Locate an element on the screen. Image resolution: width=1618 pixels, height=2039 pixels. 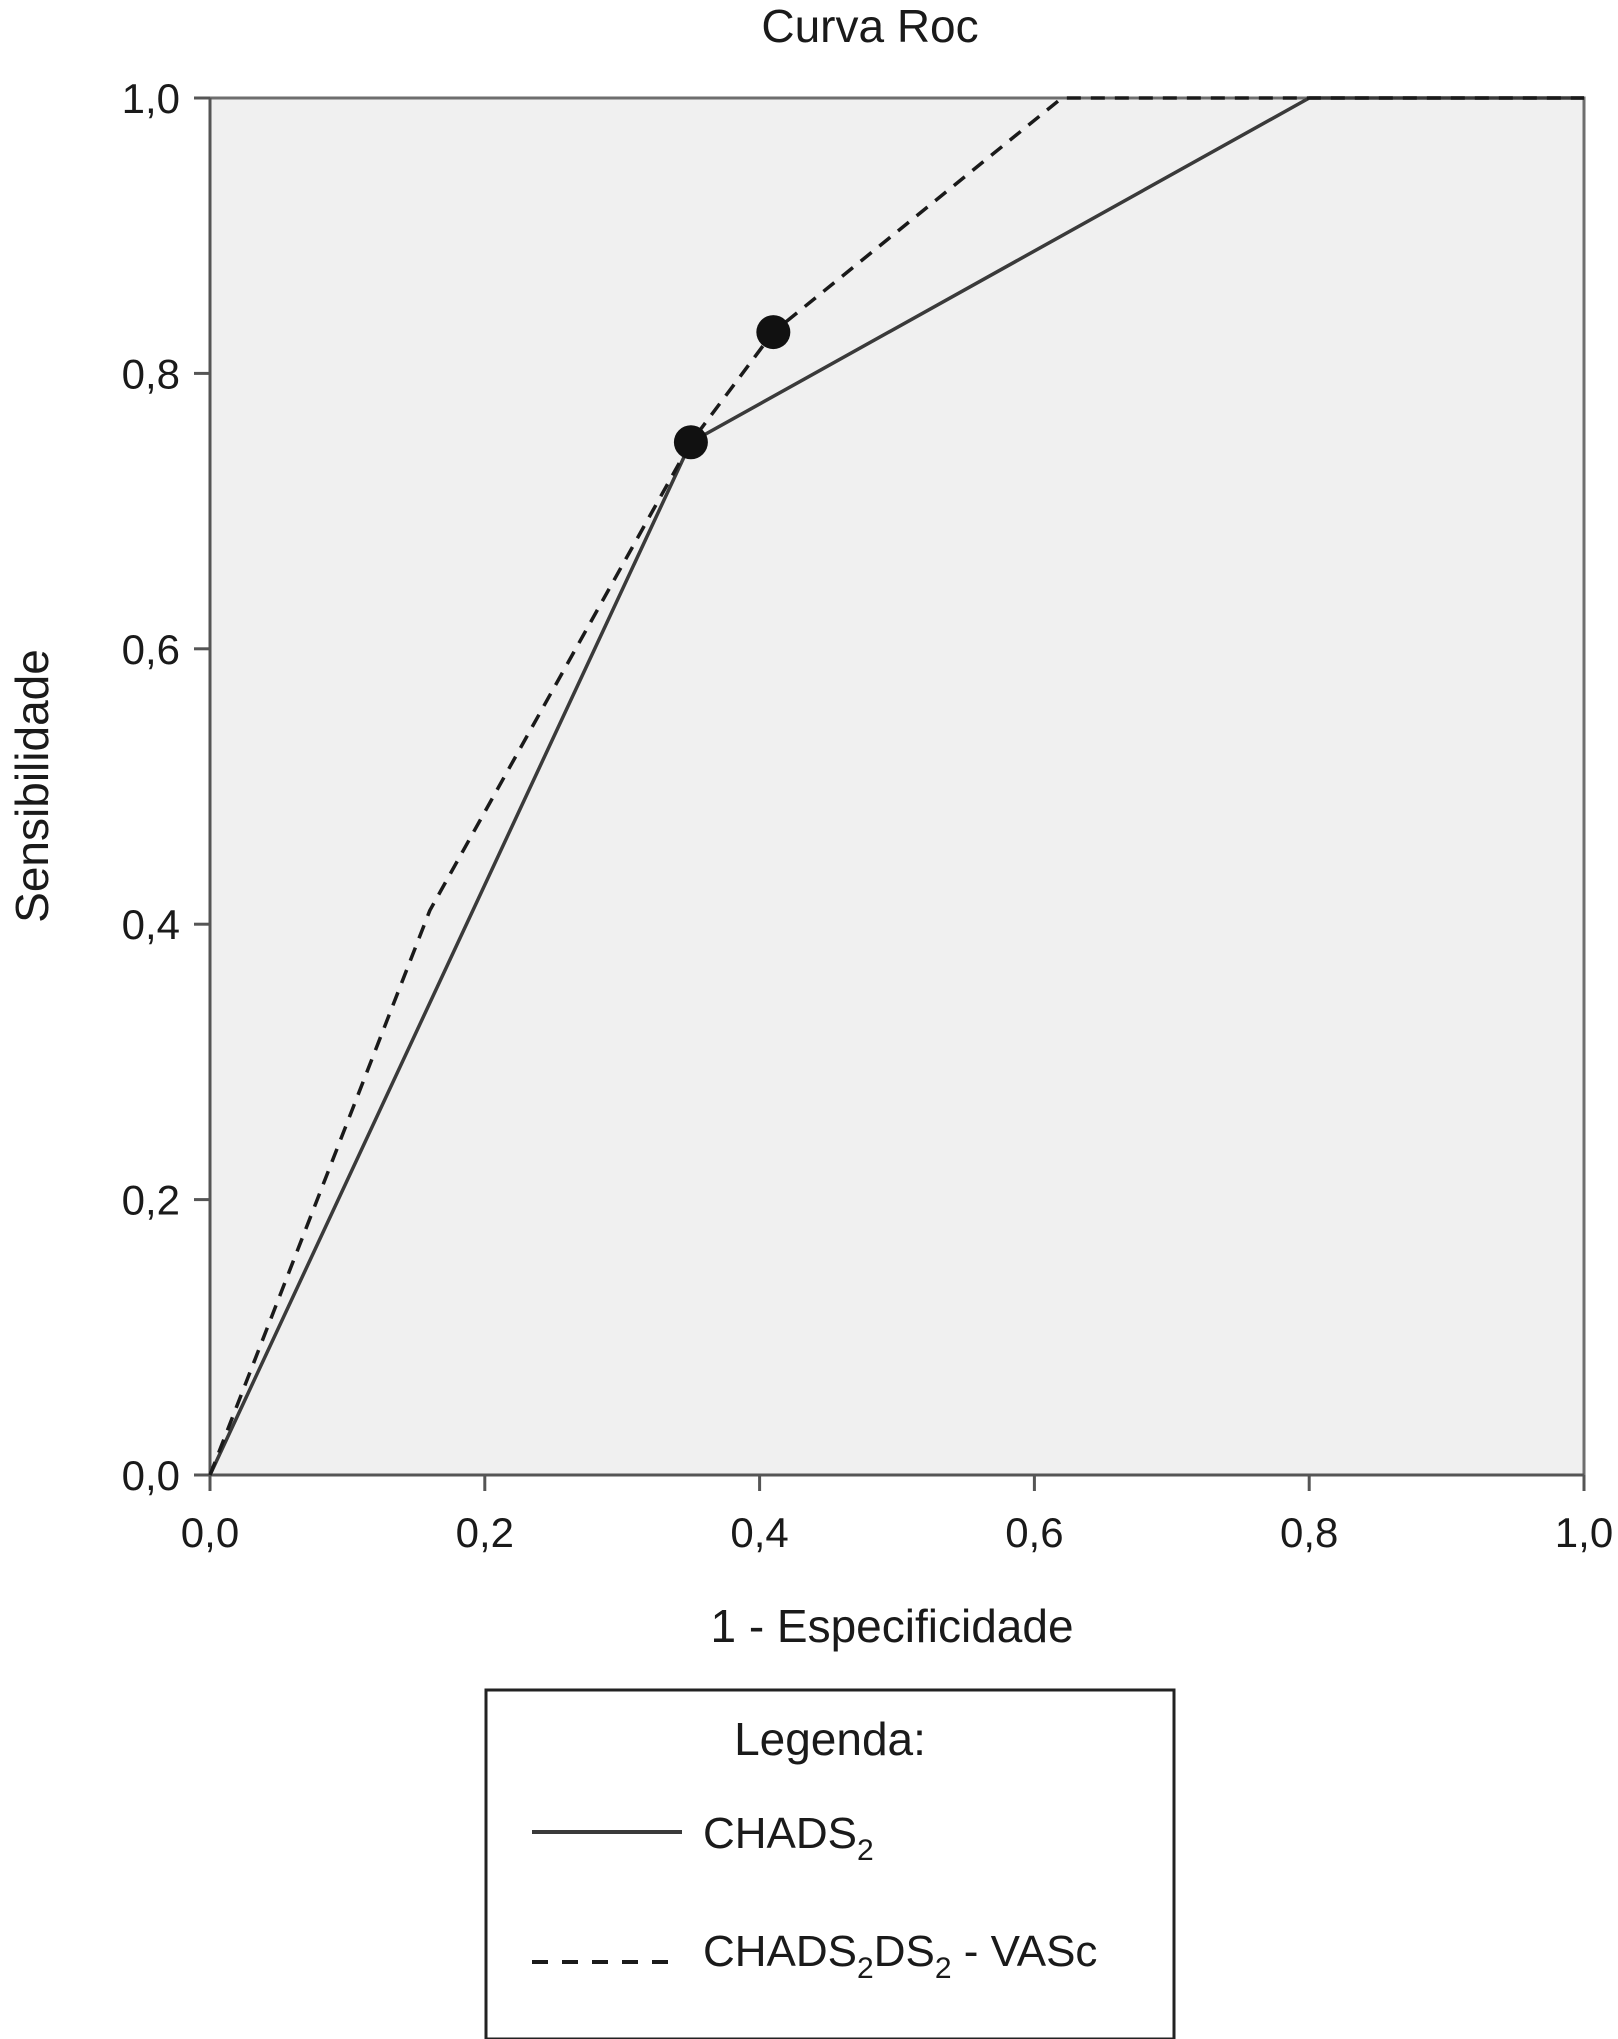
marker-chads2 is located at coordinates (690, 442).